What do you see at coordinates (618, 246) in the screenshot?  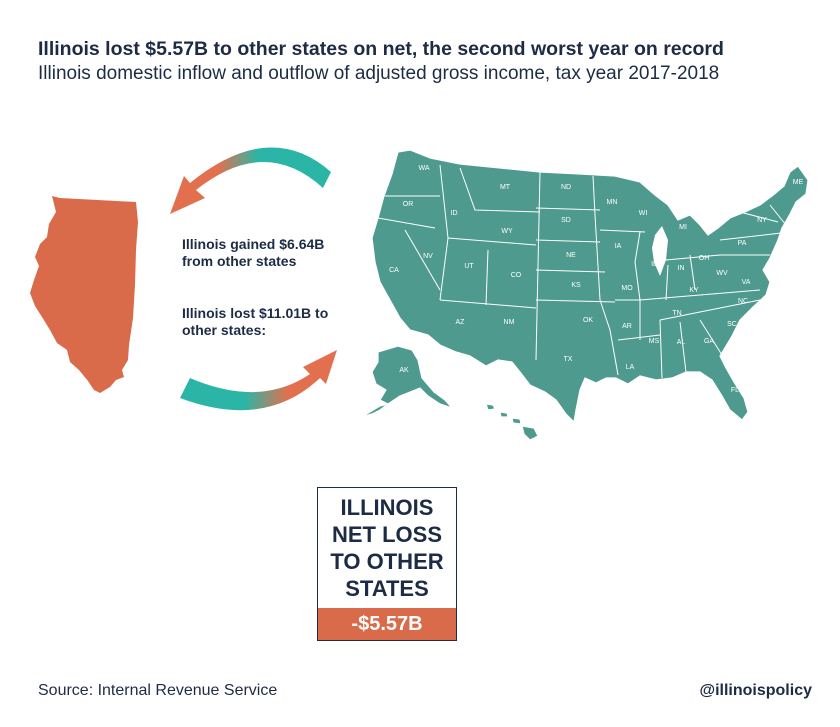 I see `state-label: IA` at bounding box center [618, 246].